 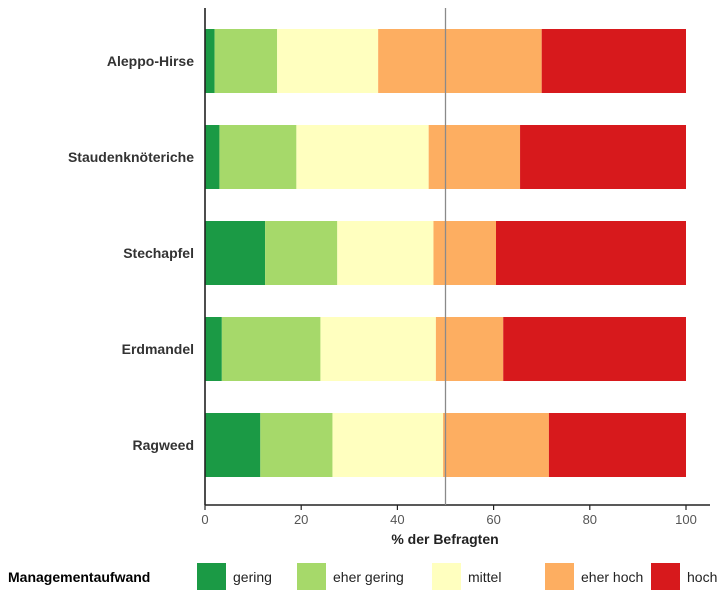 I want to click on bar-stechapfel-gering, so click(x=235, y=253).